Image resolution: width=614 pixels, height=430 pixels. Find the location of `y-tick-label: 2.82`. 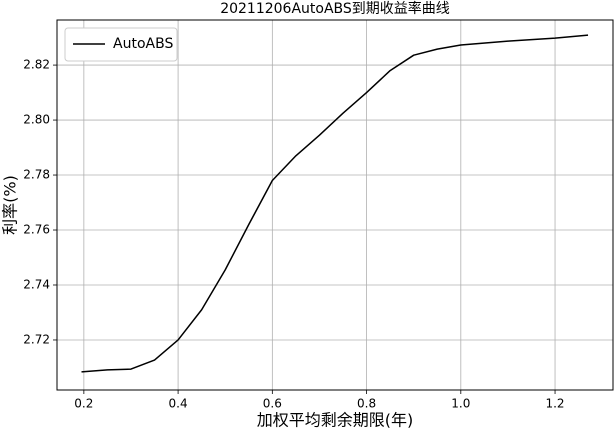

y-tick-label: 2.82 is located at coordinates (36, 65).